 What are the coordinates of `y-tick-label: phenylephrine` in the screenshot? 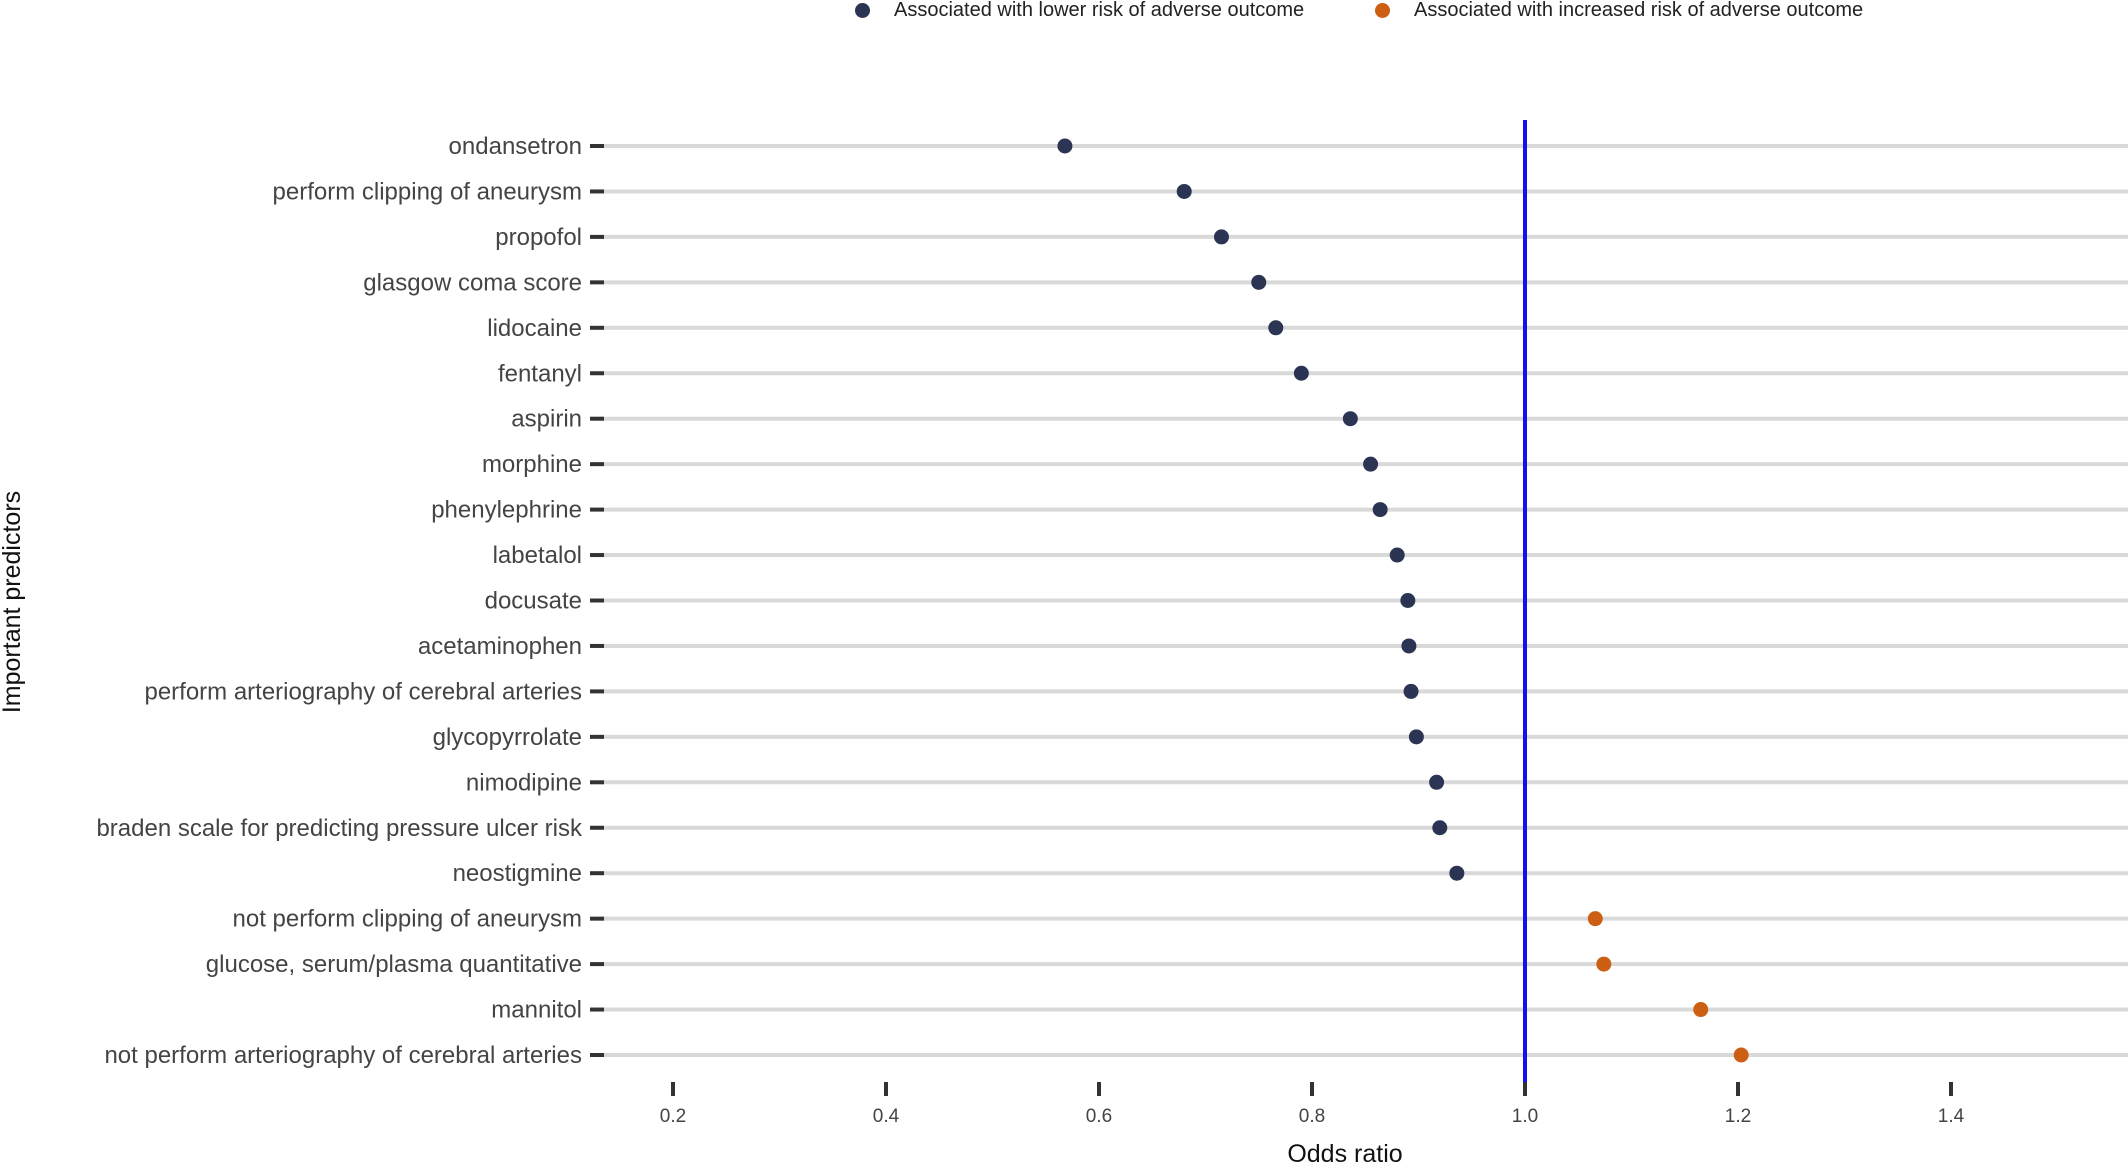 It's located at (506, 510).